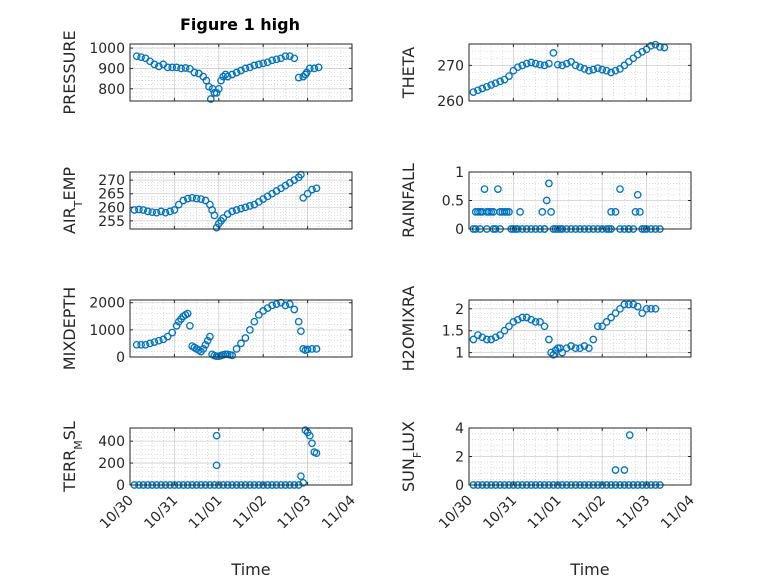 This screenshot has width=778, height=583. Describe the element at coordinates (78, 445) in the screenshot. I see `y-axis-label-subscript: M` at that location.